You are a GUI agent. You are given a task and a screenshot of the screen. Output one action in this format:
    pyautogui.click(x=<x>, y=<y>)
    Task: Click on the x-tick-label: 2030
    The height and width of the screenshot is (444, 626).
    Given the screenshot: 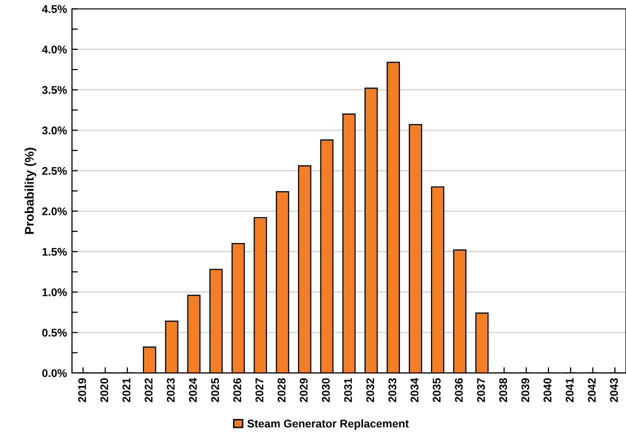 What is the action you would take?
    pyautogui.click(x=326, y=390)
    